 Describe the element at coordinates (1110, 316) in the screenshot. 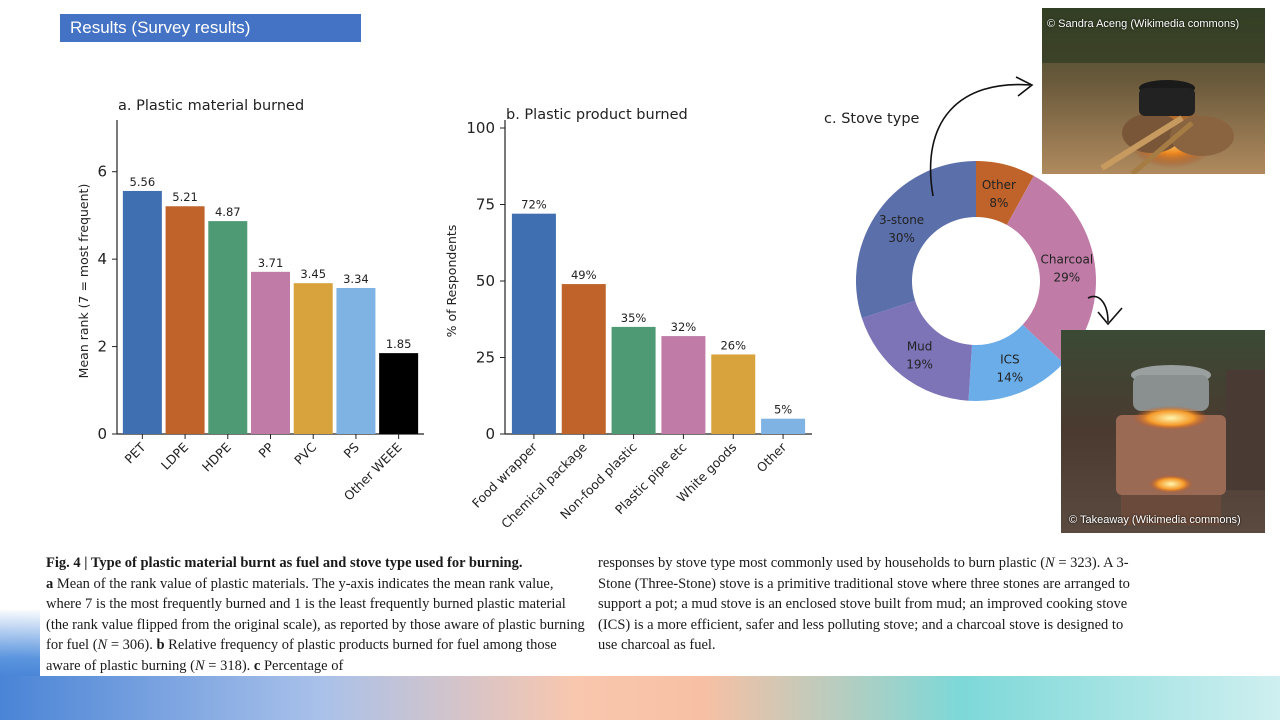

I see `arrow-head-bottom` at that location.